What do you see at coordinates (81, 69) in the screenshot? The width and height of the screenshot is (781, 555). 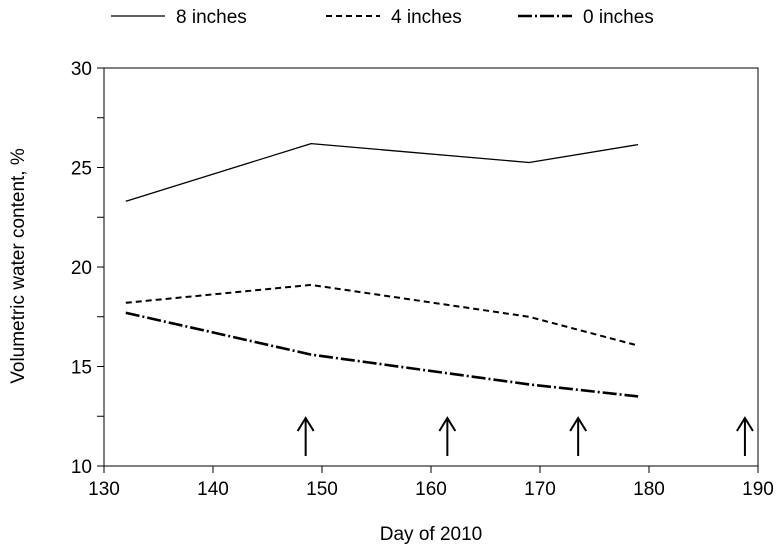 I see `y-tick-label: 30` at bounding box center [81, 69].